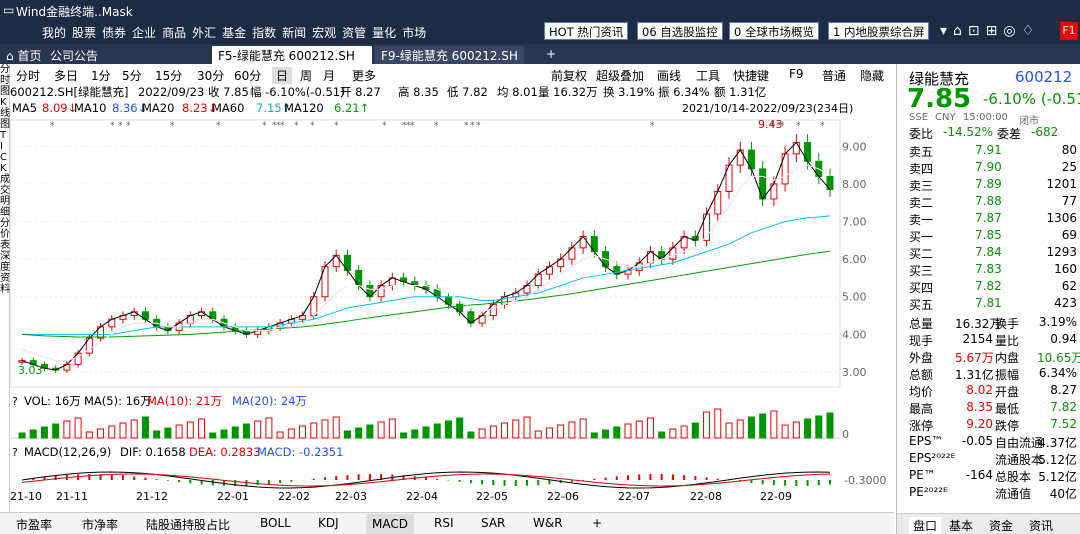 The height and width of the screenshot is (534, 1080). What do you see at coordinates (774, 31) in the screenshot?
I see `global-market-button: 0 全球市场概览` at bounding box center [774, 31].